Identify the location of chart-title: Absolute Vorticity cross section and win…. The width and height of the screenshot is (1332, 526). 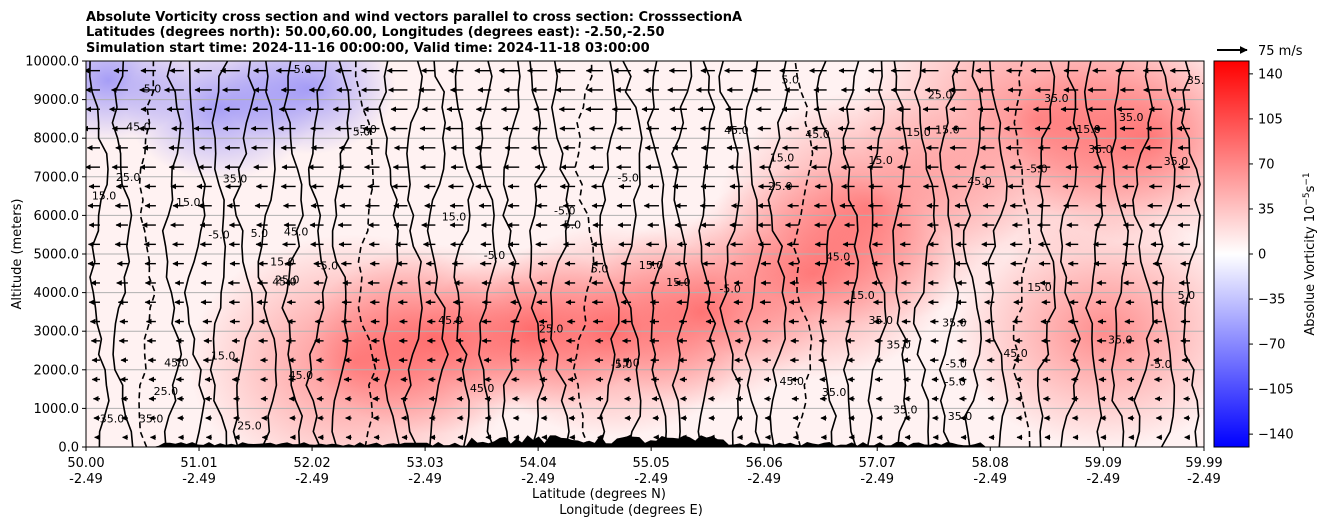
(414, 33).